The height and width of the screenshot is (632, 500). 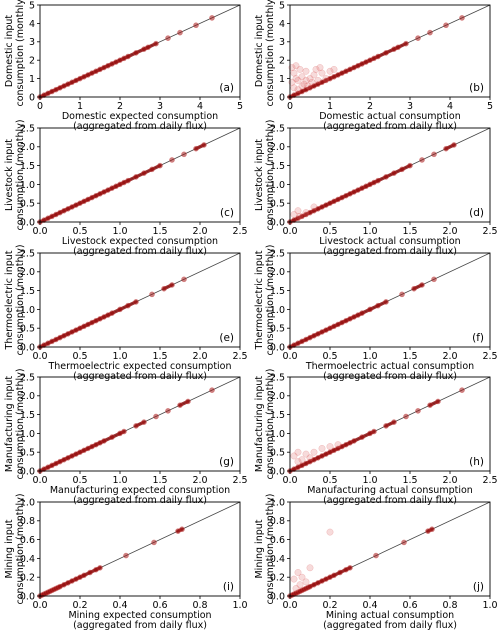 I want to click on panel-label: (f), so click(x=478, y=338).